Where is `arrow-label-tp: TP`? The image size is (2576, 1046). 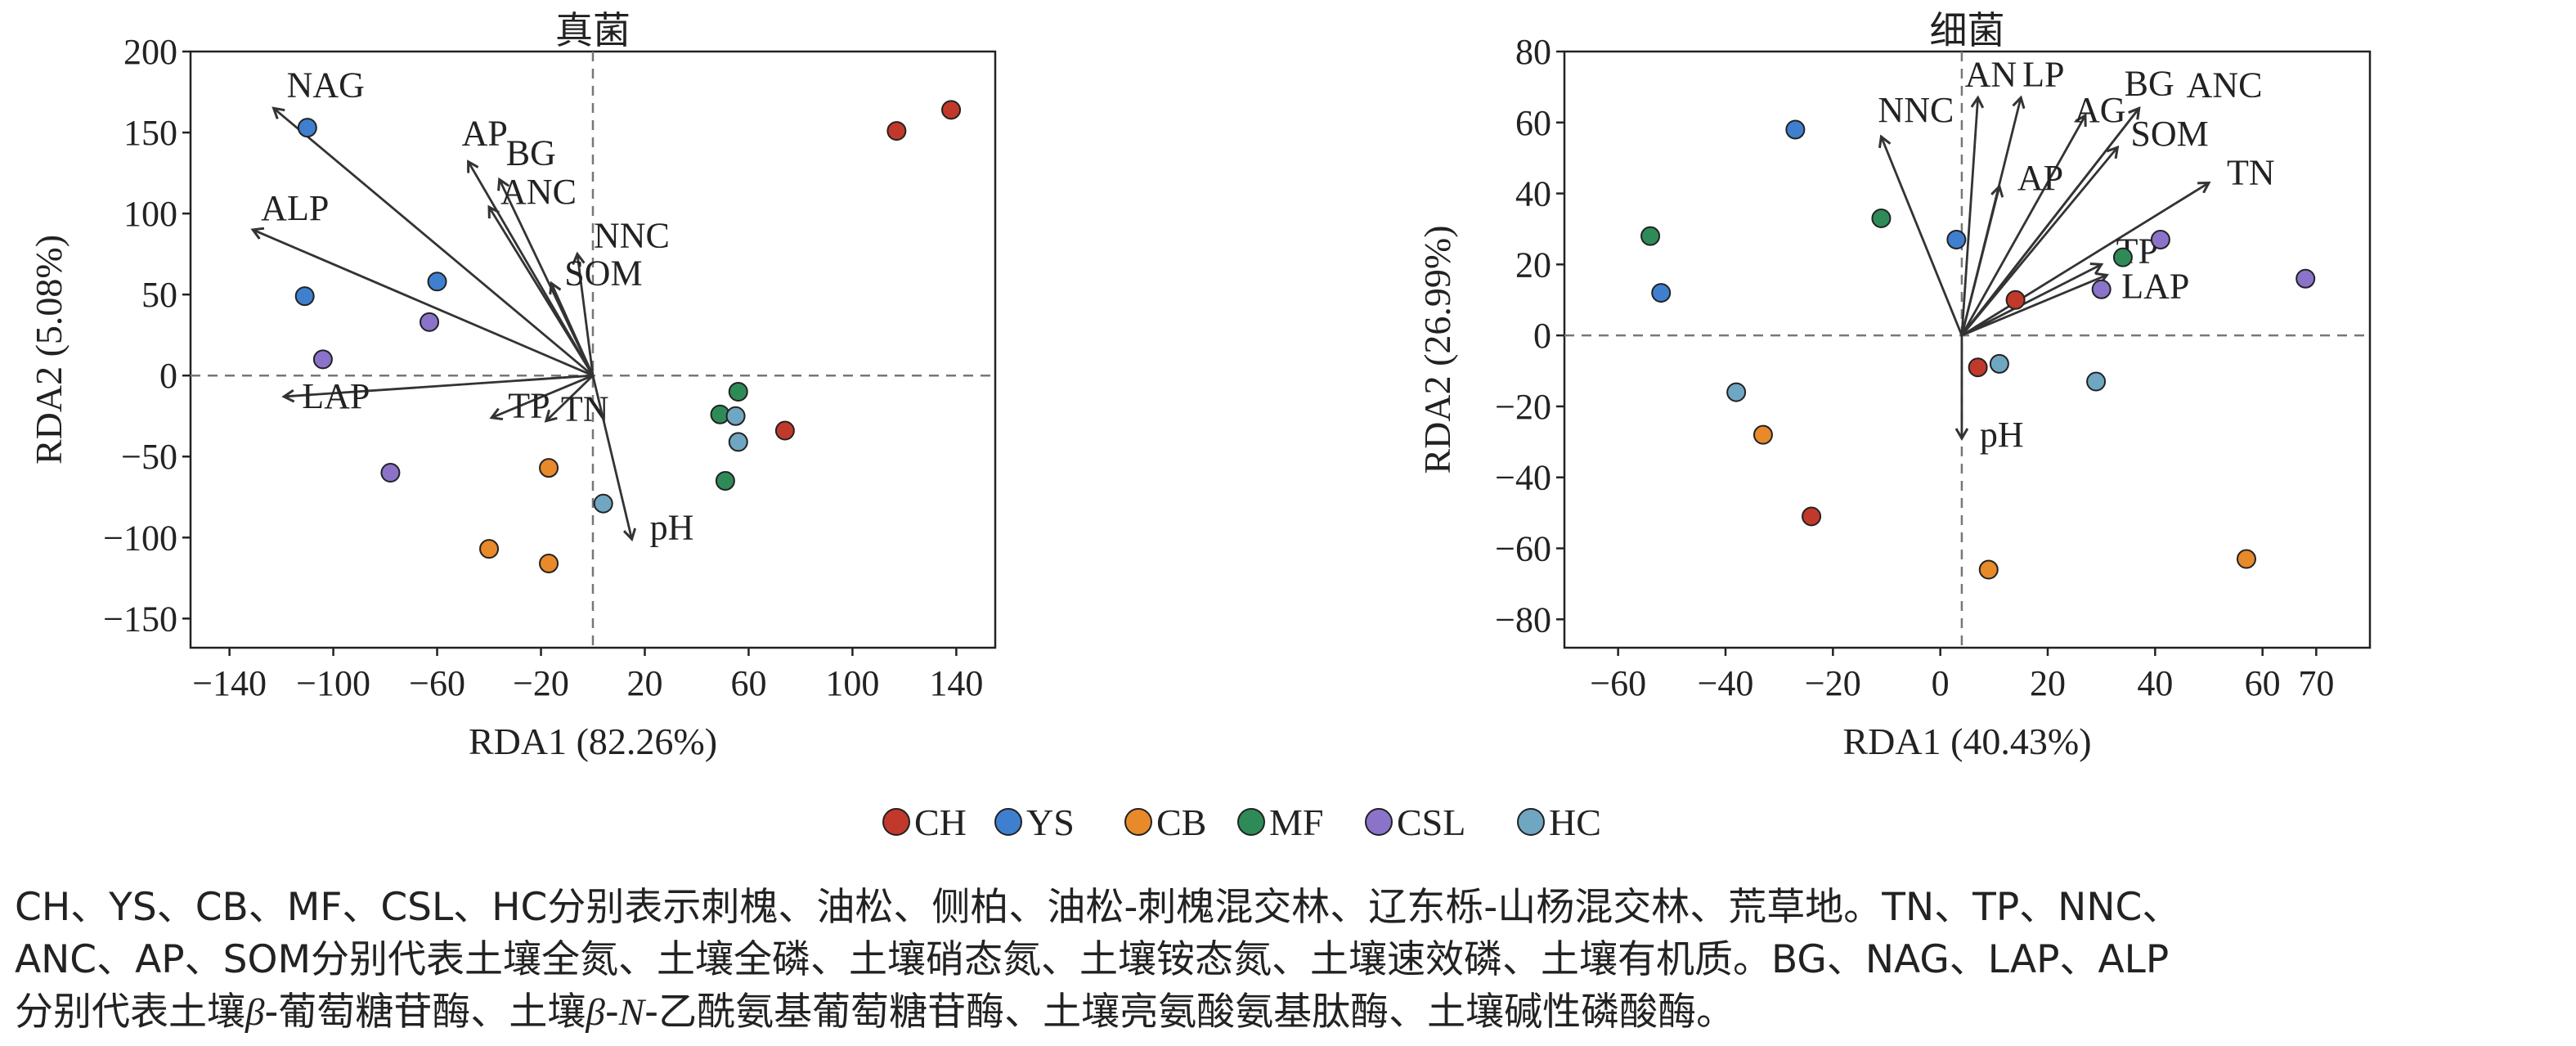 arrow-label-tp: TP is located at coordinates (529, 406).